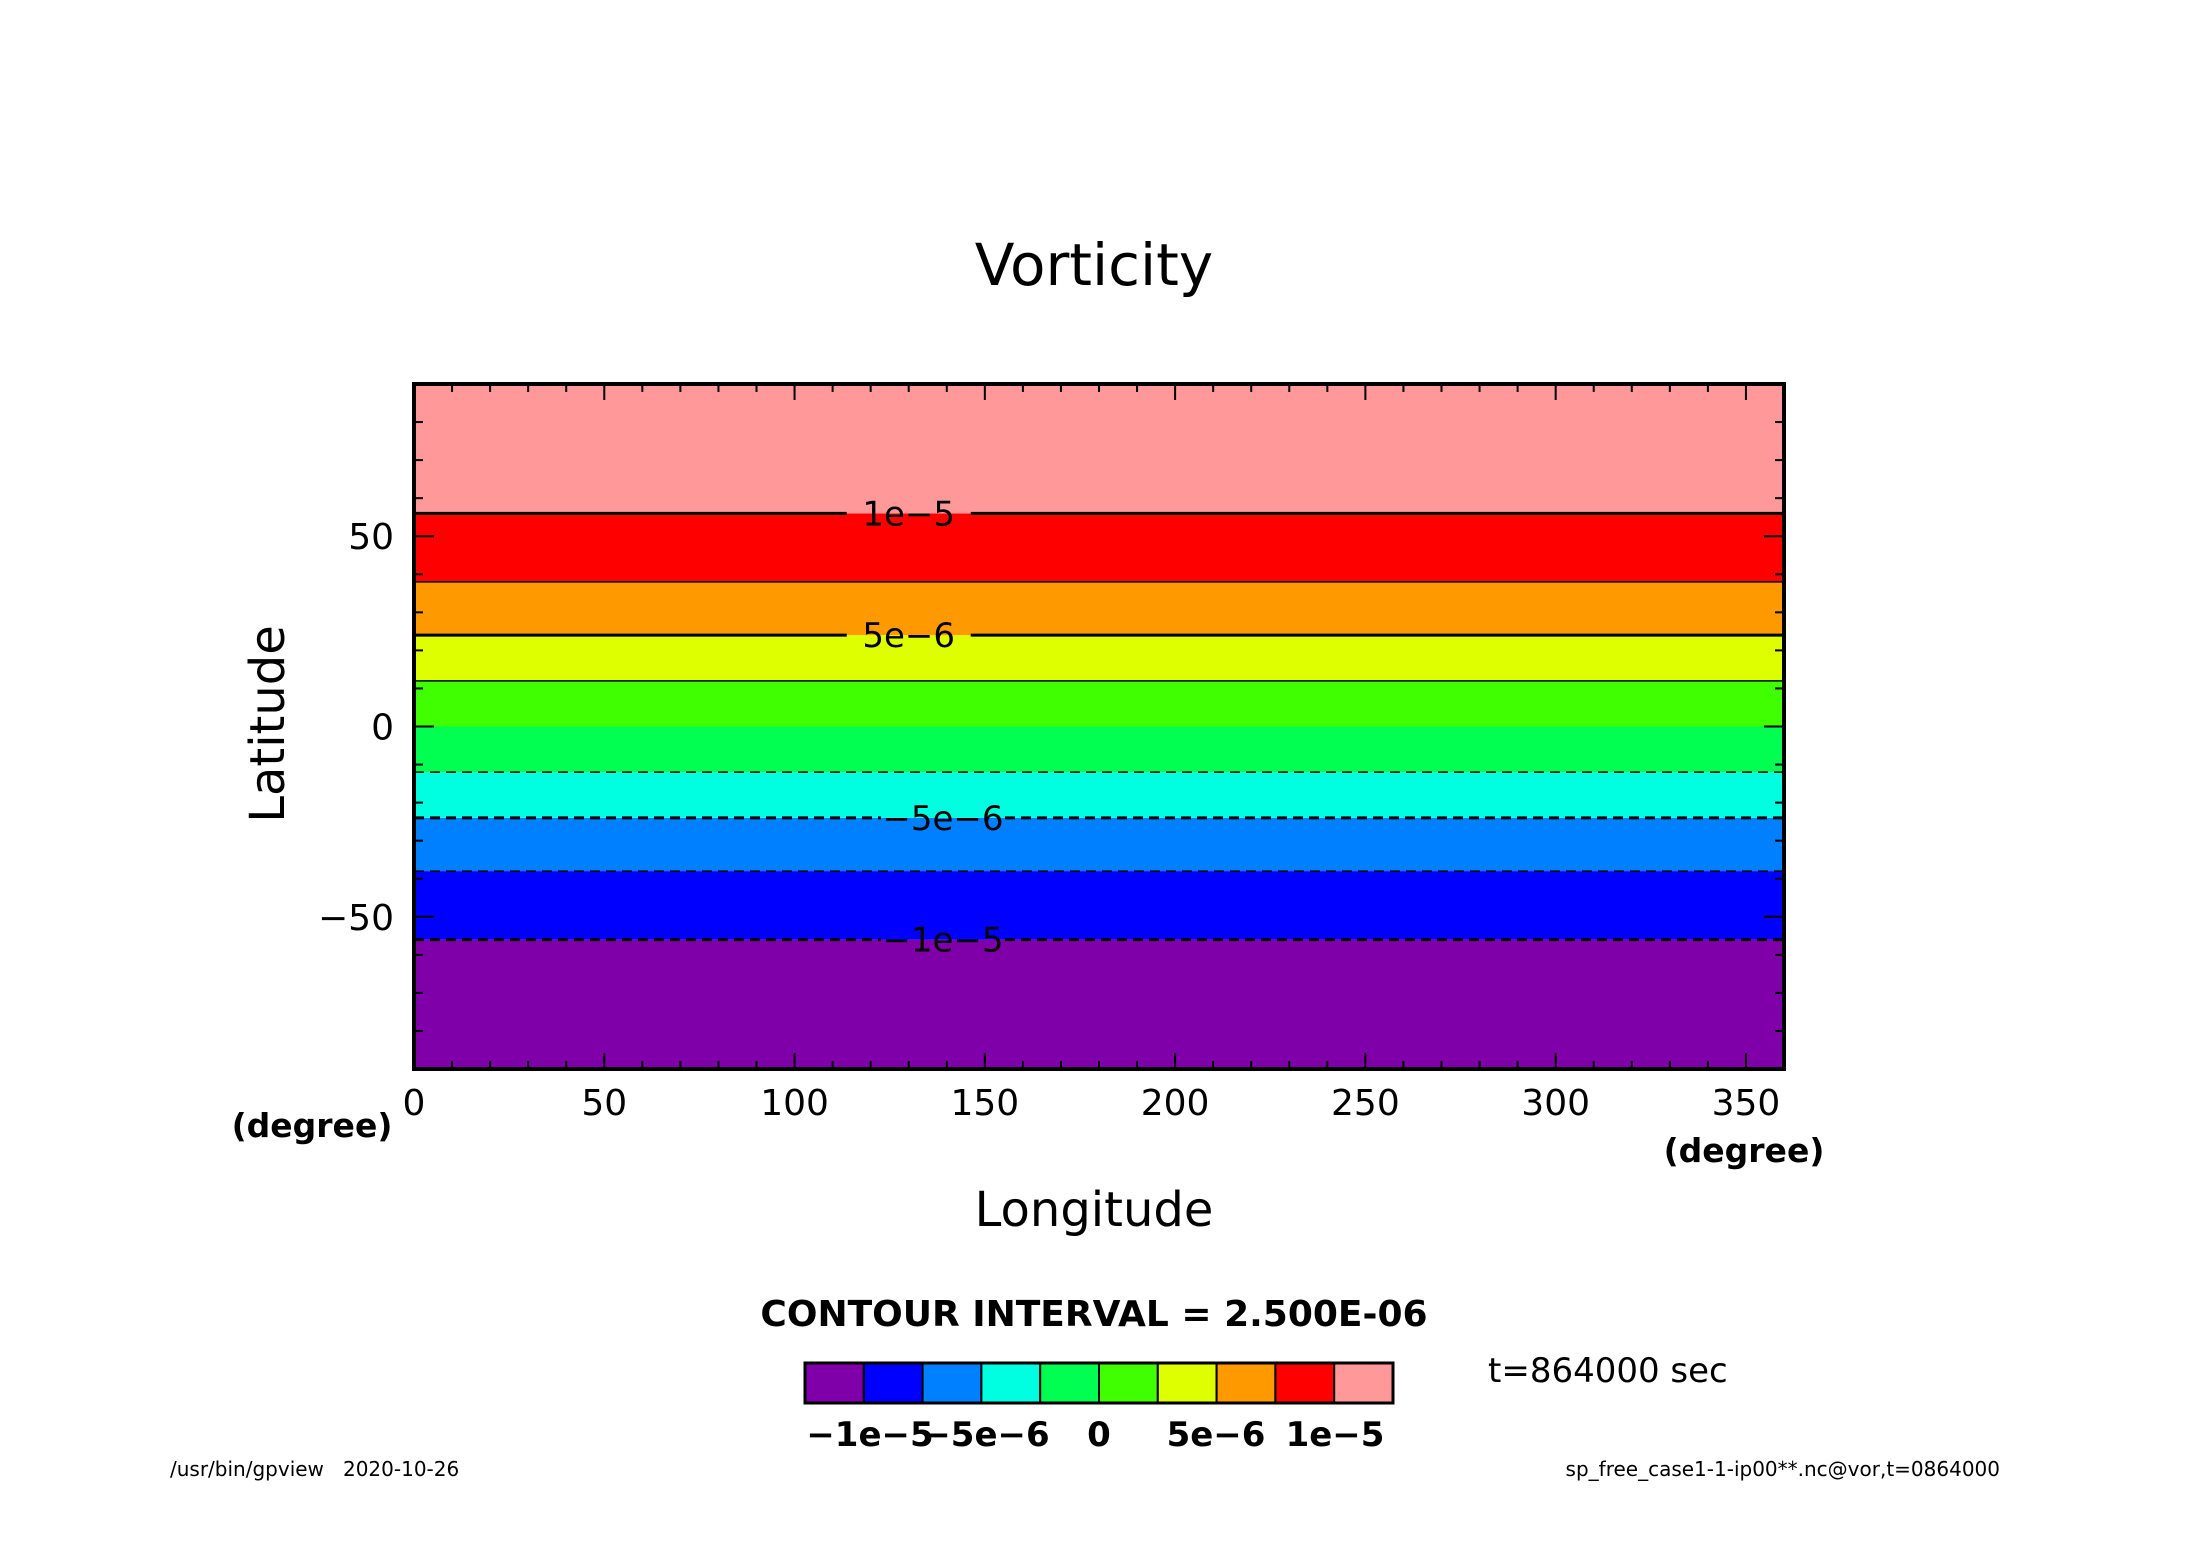  I want to click on colorbar-frame, so click(1099, 1383).